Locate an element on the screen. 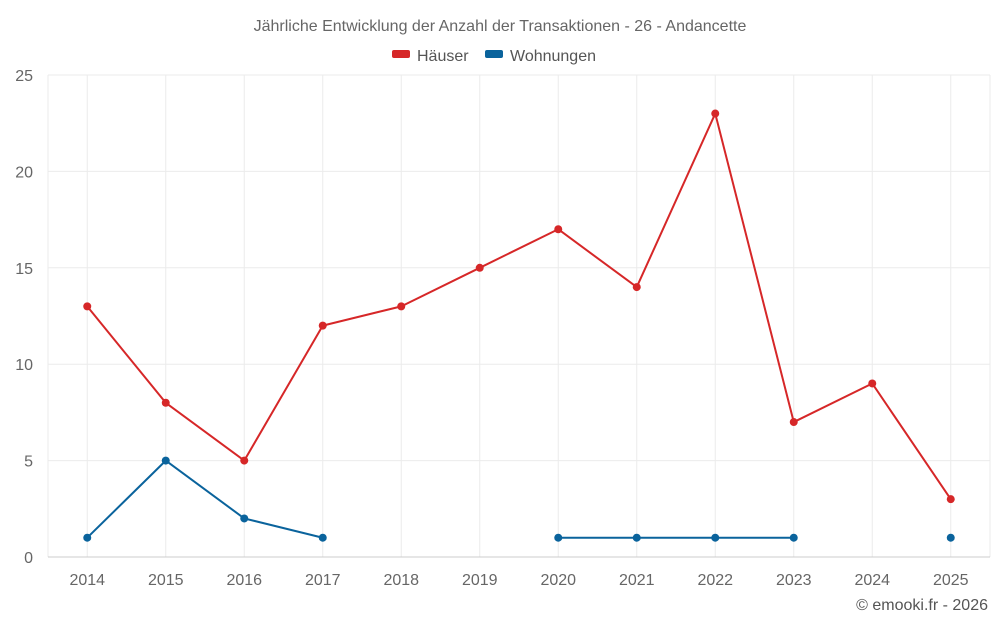 This screenshot has width=1000, height=625. series-wohnungen is located at coordinates (519, 499).